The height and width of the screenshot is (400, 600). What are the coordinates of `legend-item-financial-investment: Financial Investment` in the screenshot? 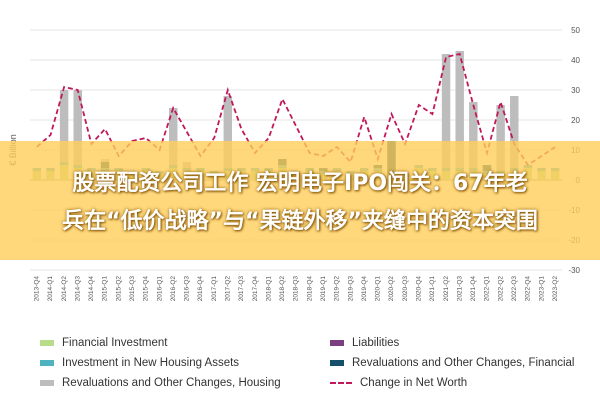 It's located at (103, 343).